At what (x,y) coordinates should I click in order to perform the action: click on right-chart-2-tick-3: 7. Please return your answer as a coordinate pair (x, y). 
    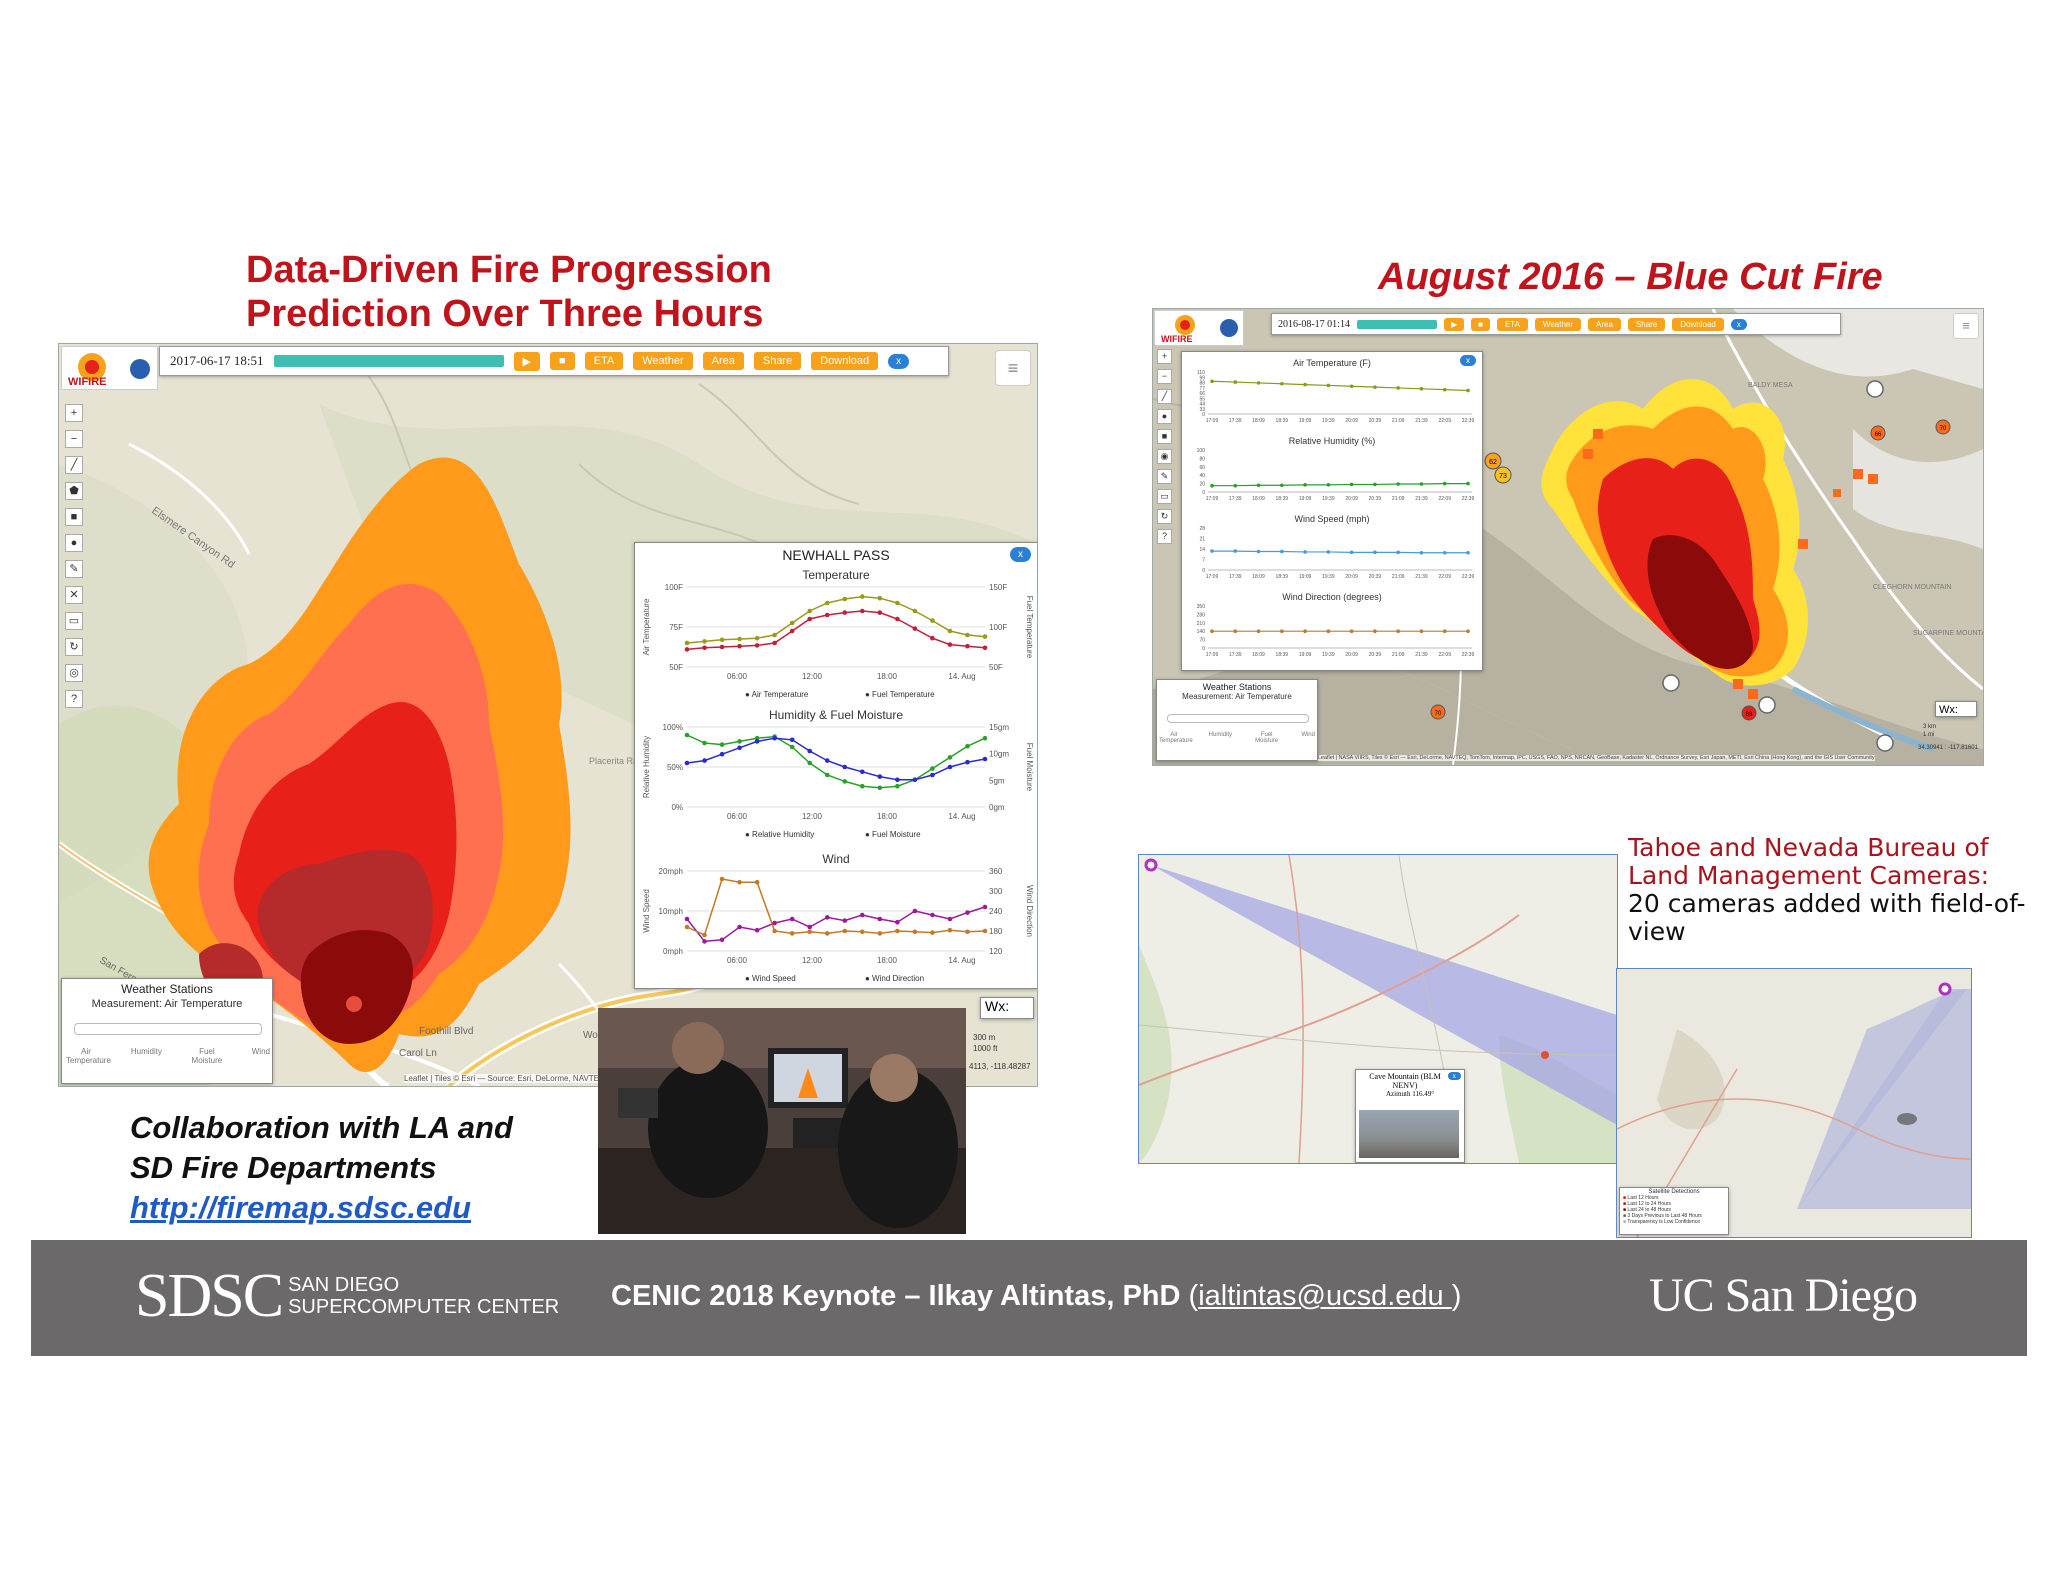
    Looking at the image, I should click on (1203, 561).